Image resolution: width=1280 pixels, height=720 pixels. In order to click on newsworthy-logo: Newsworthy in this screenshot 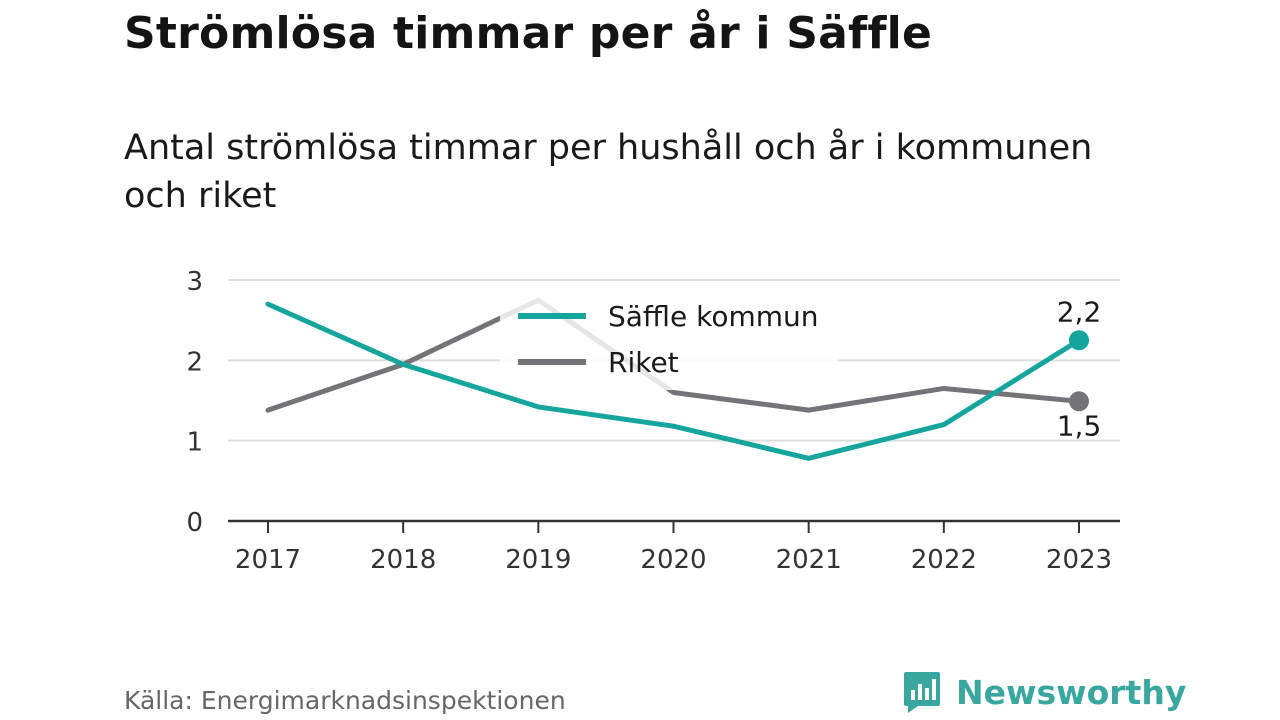, I will do `click(1044, 692)`.